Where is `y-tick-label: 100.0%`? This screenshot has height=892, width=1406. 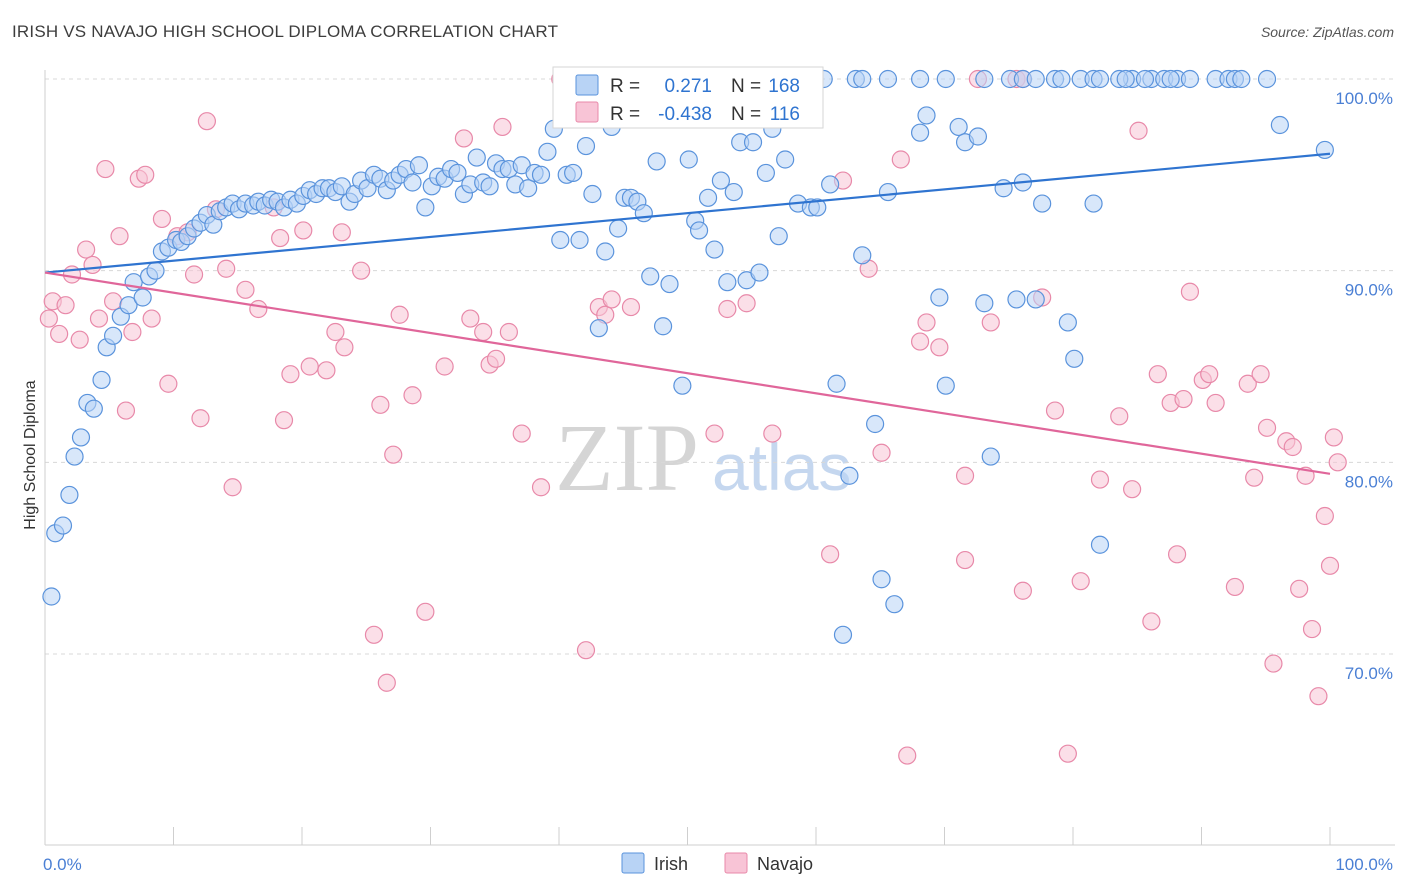 y-tick-label: 100.0% is located at coordinates (1364, 98).